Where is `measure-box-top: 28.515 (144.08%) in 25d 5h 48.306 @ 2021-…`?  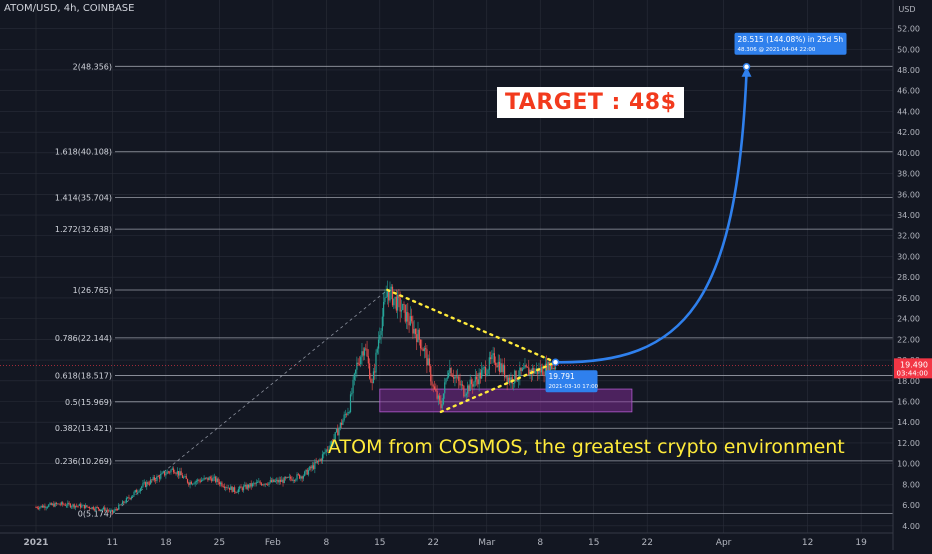
measure-box-top: 28.515 (144.08%) in 25d 5h 48.306 @ 2021-… is located at coordinates (790, 43).